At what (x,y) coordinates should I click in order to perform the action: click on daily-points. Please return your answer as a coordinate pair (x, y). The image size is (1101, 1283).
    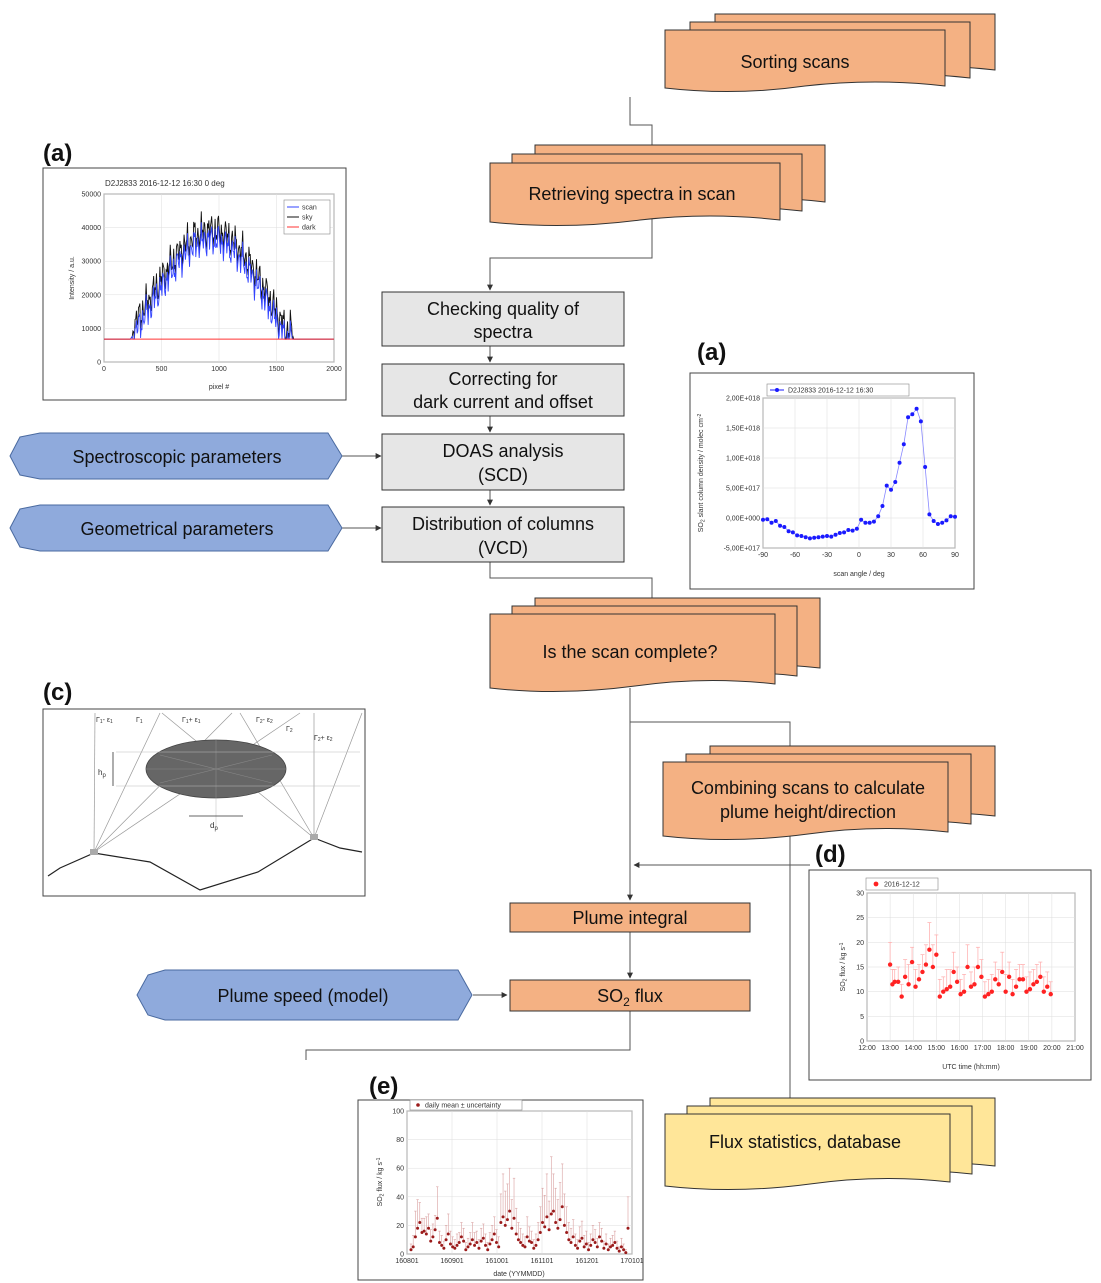
    Looking at the image, I should click on (519, 1230).